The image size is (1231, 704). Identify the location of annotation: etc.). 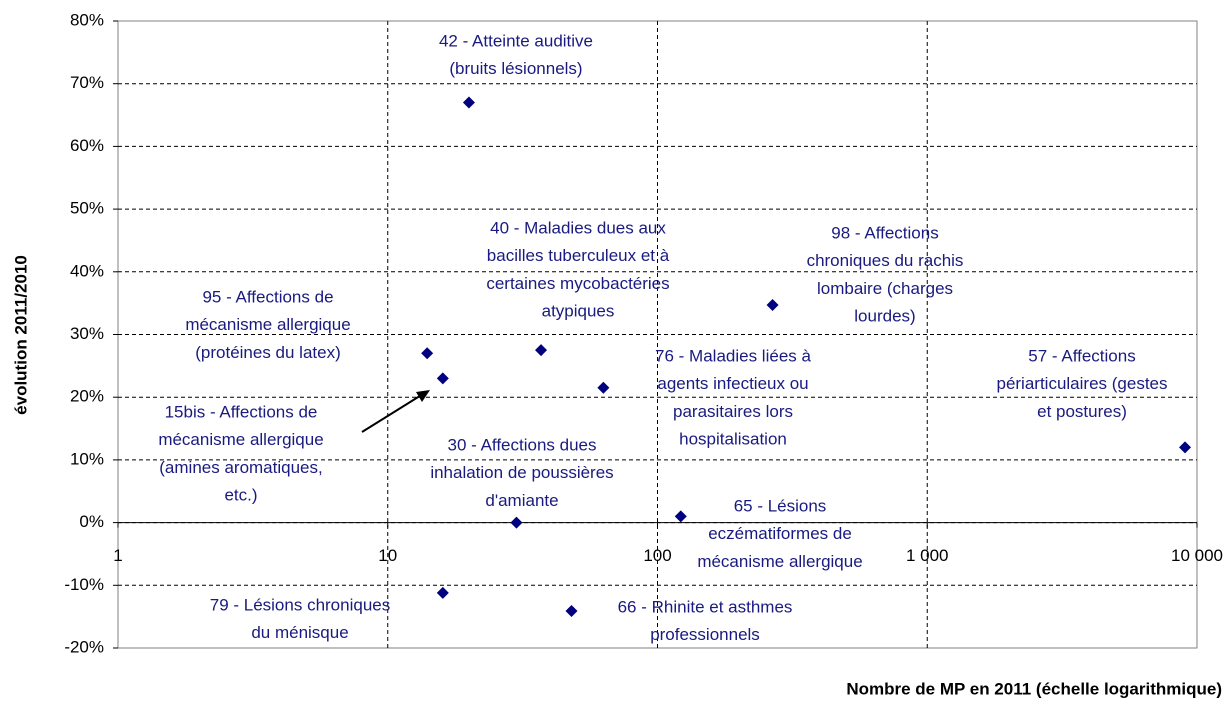
(240, 495).